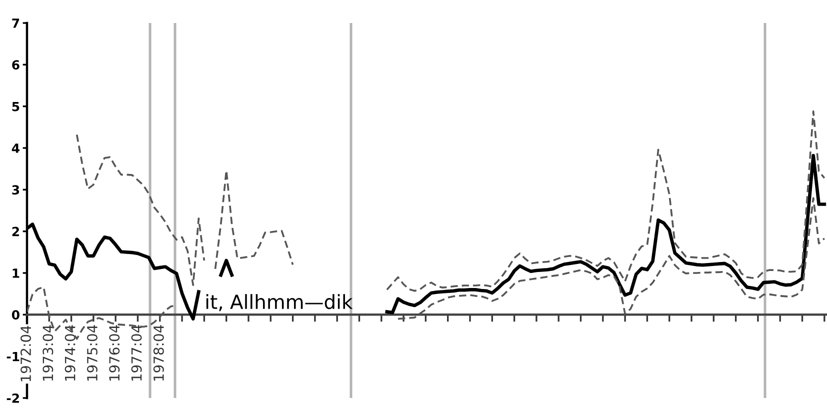  What do you see at coordinates (12, 398) in the screenshot?
I see `y-tick-label: -2` at bounding box center [12, 398].